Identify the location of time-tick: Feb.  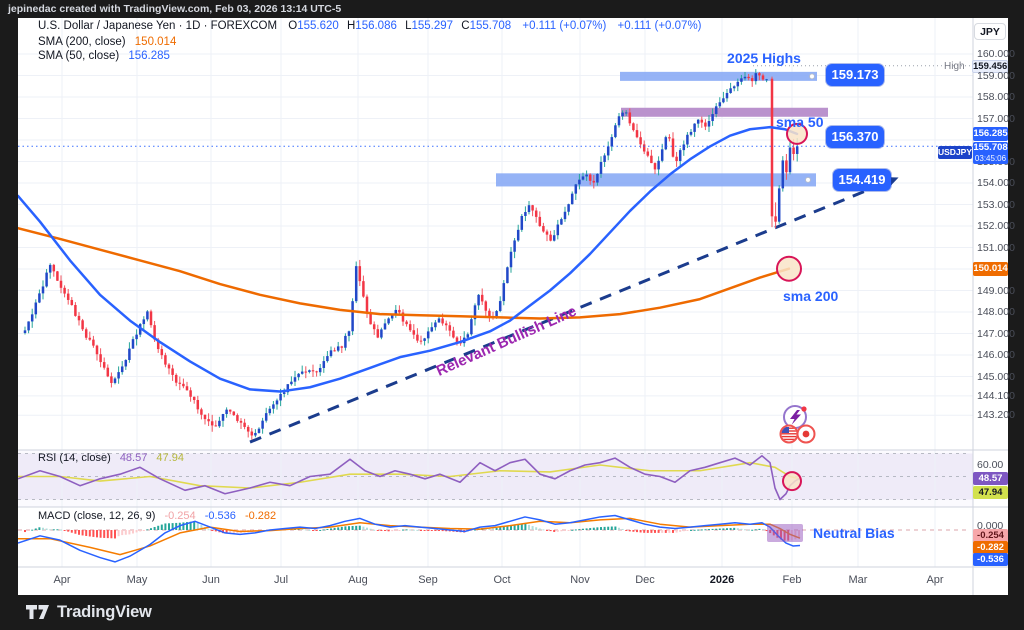
(792, 580).